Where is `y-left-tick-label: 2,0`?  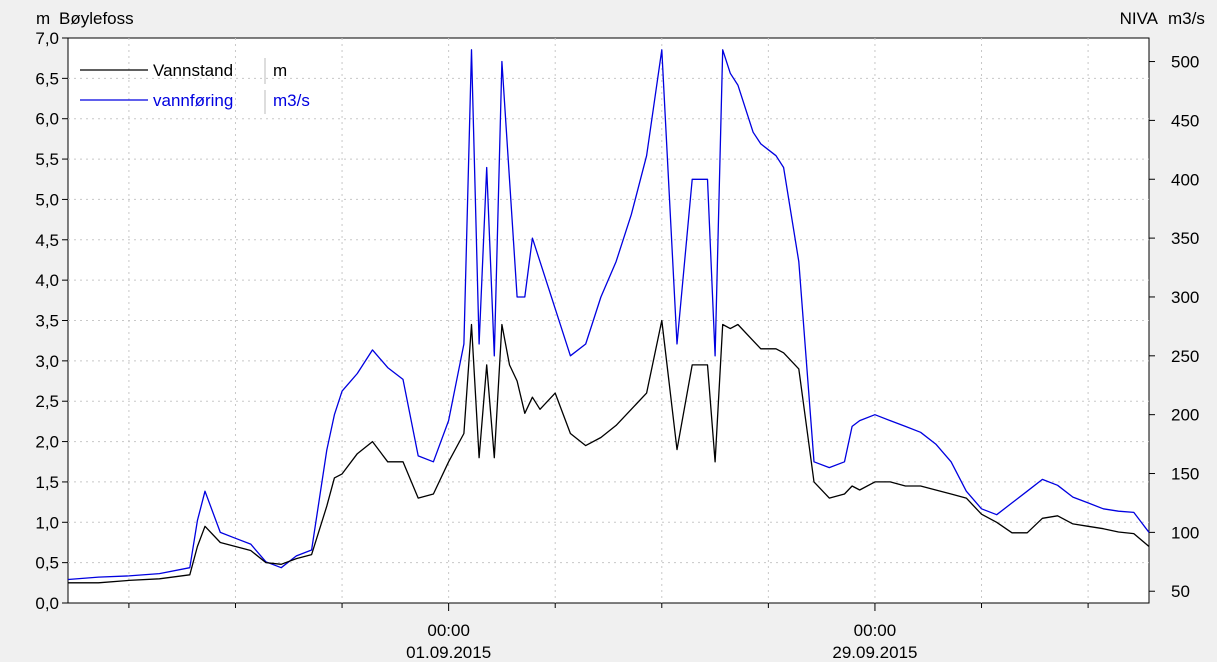
y-left-tick-label: 2,0 is located at coordinates (47, 442).